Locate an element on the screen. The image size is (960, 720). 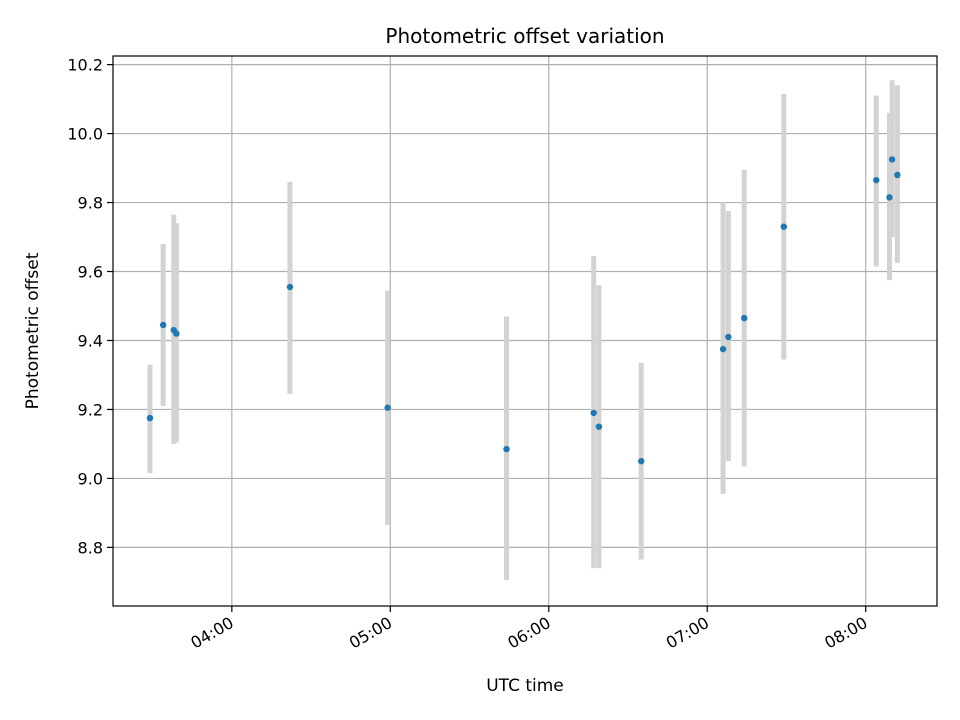
y-tick-label: 9.8 is located at coordinates (90, 203).